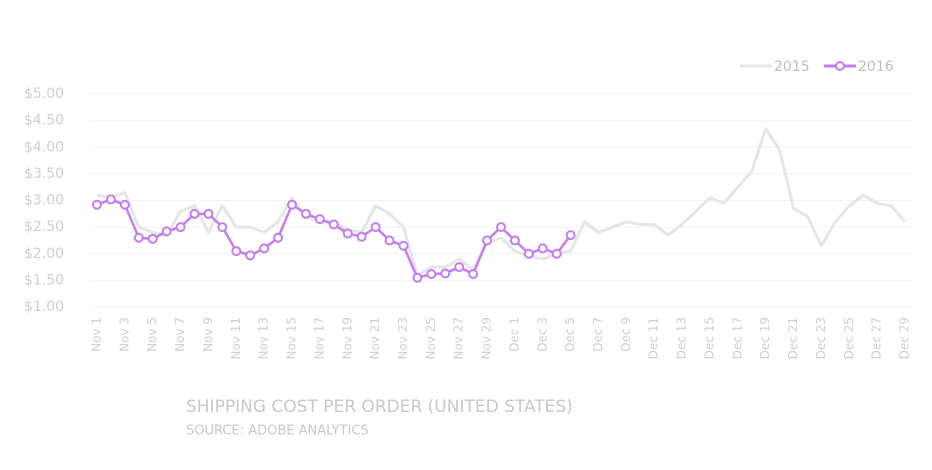  I want to click on x-tick-label: Dec 19, so click(765, 338).